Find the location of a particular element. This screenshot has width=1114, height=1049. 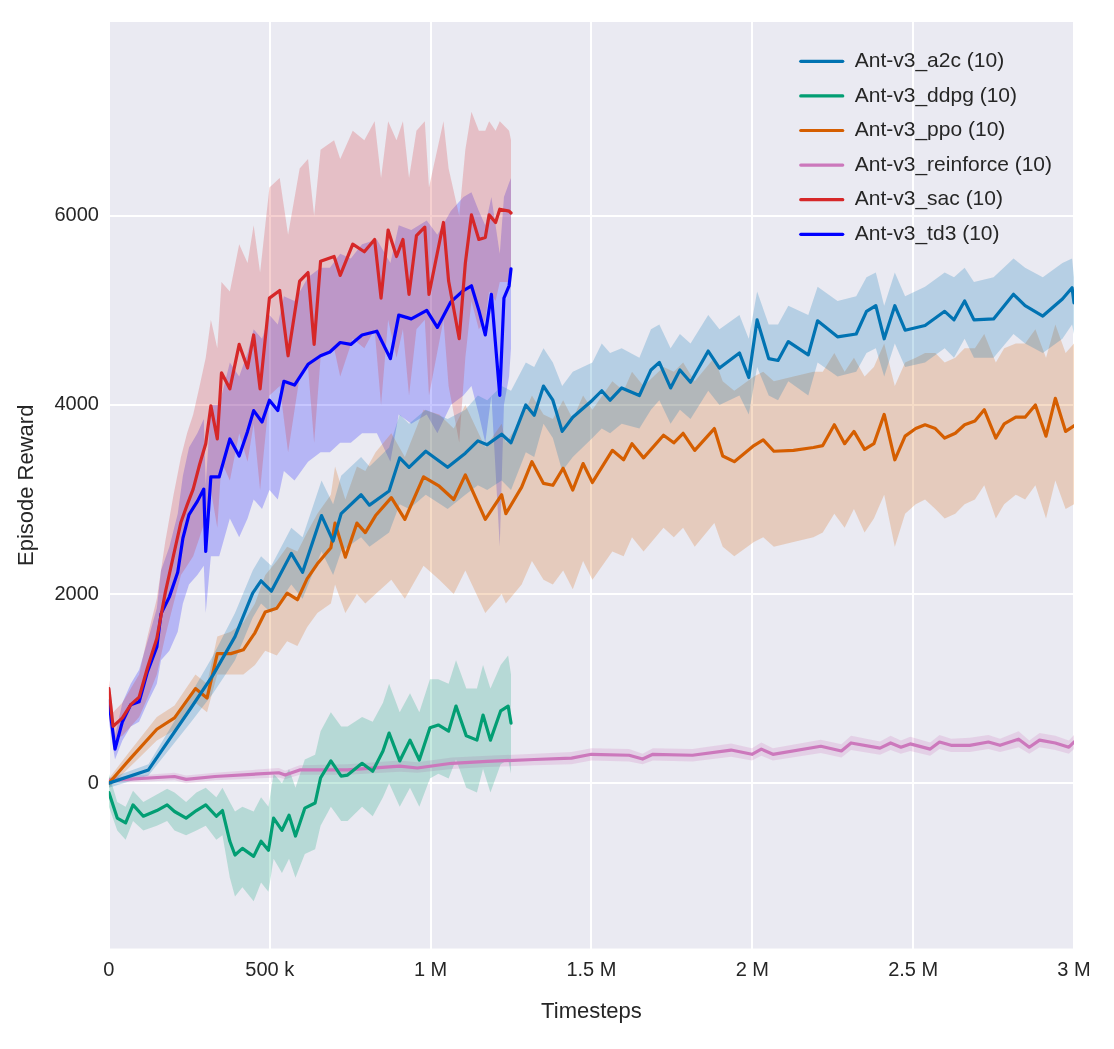

y-tick-label: 4000 is located at coordinates (76, 403).